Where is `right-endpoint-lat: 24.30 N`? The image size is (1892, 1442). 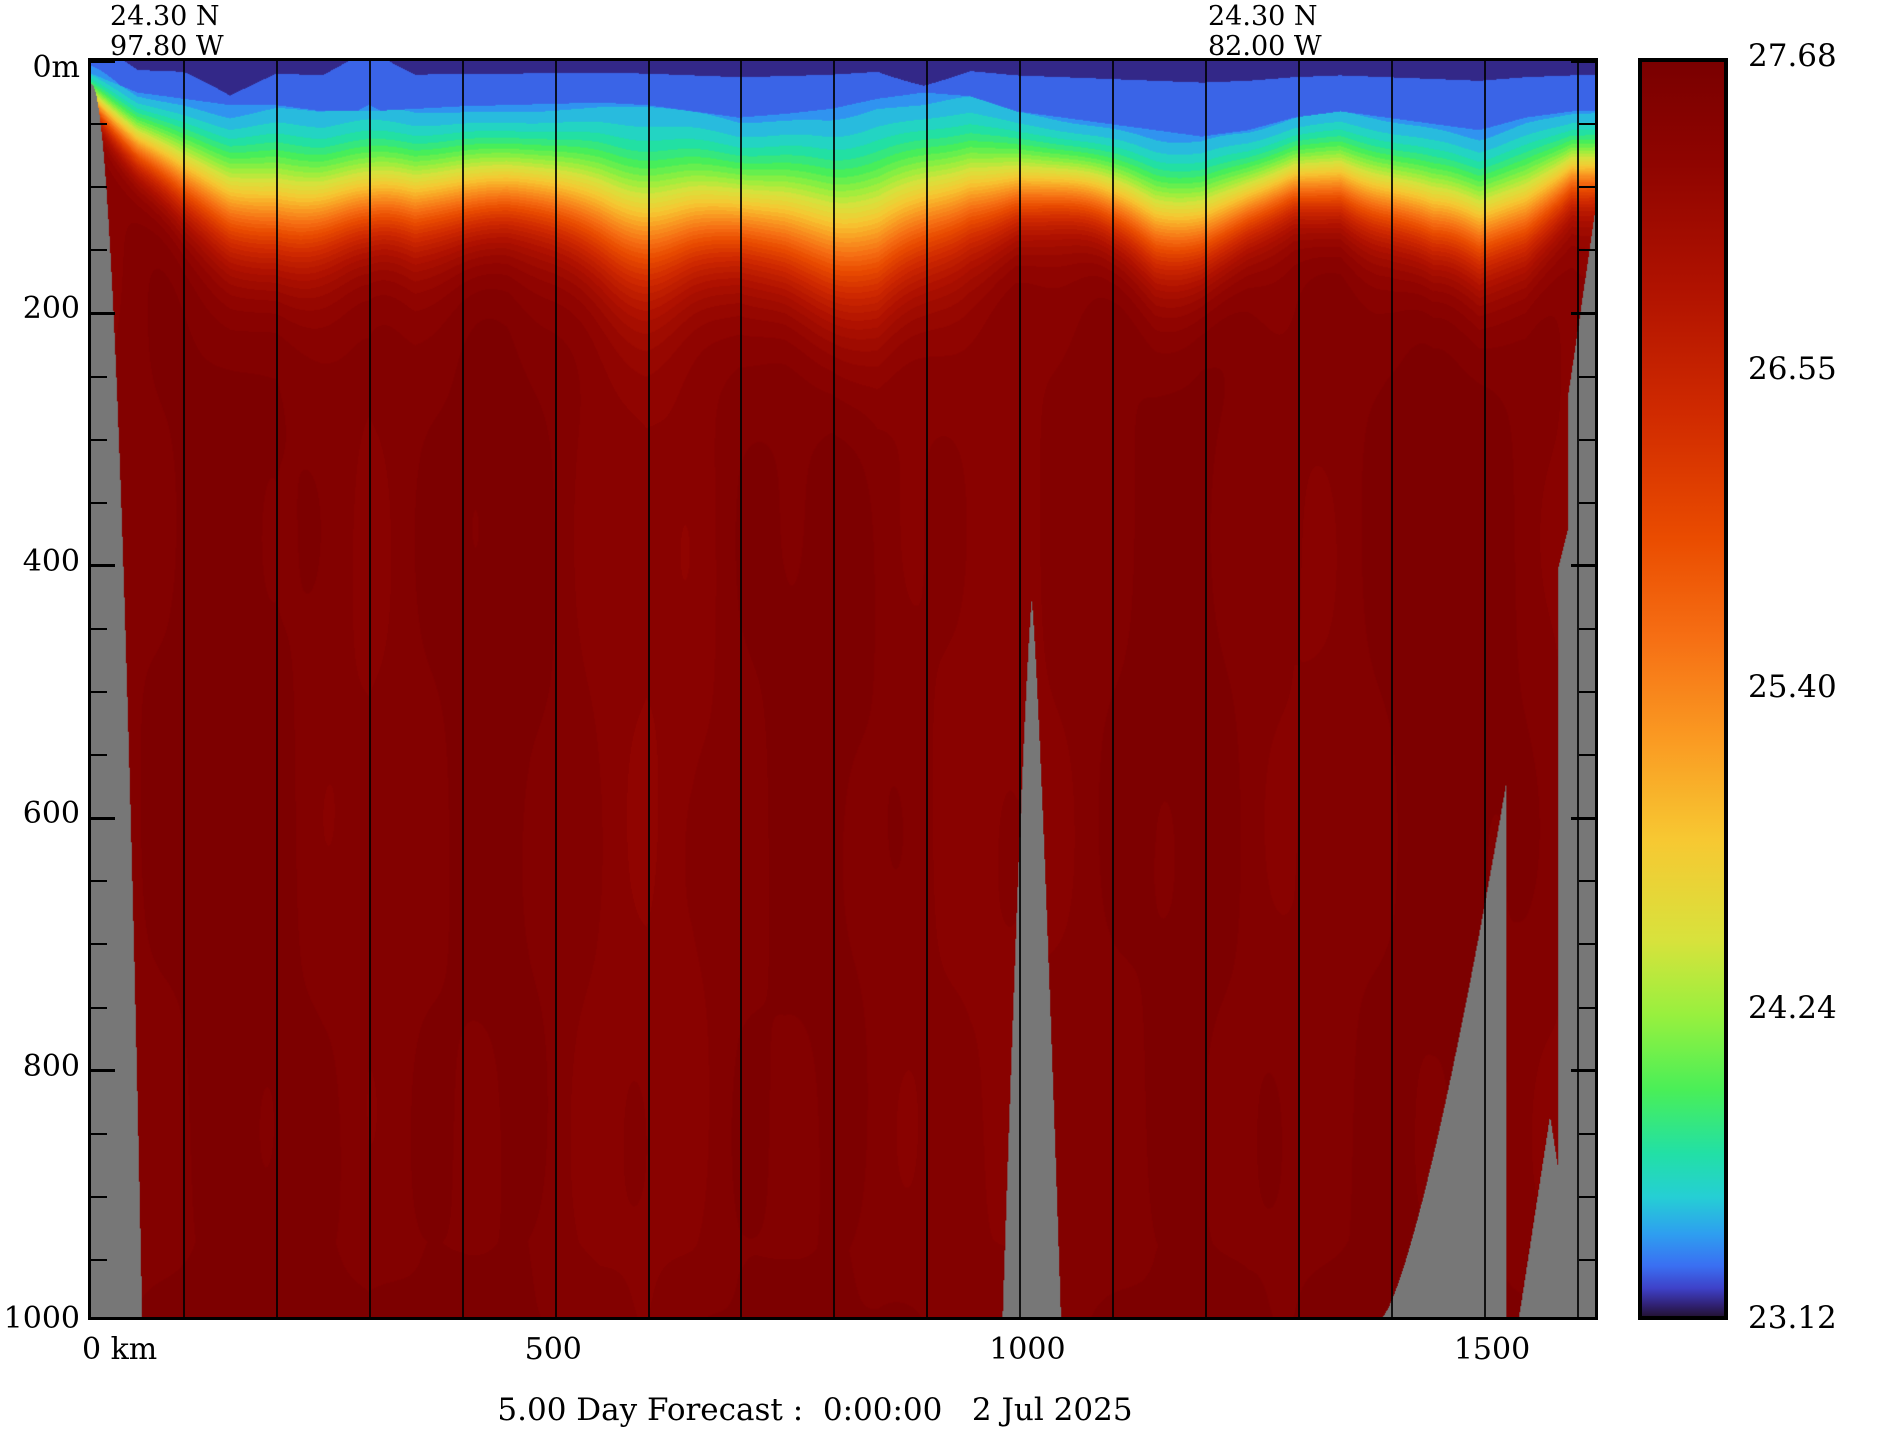 right-endpoint-lat: 24.30 N is located at coordinates (1263, 16).